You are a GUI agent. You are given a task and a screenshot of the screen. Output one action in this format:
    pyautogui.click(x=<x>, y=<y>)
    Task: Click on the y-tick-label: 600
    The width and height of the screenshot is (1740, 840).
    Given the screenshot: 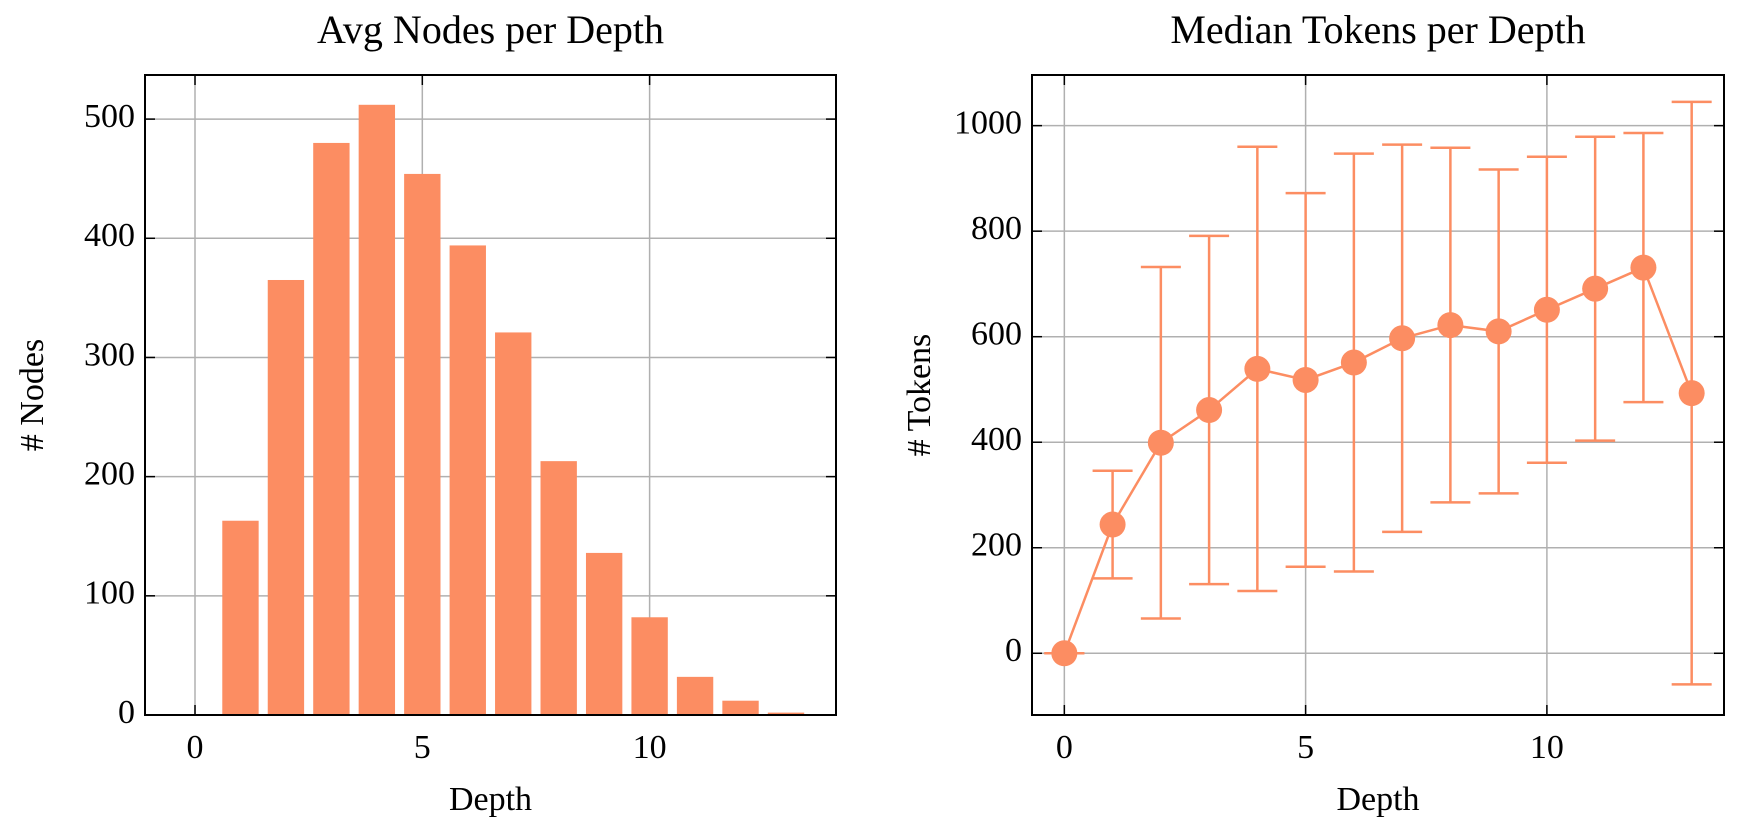 What is the action you would take?
    pyautogui.click(x=996, y=333)
    